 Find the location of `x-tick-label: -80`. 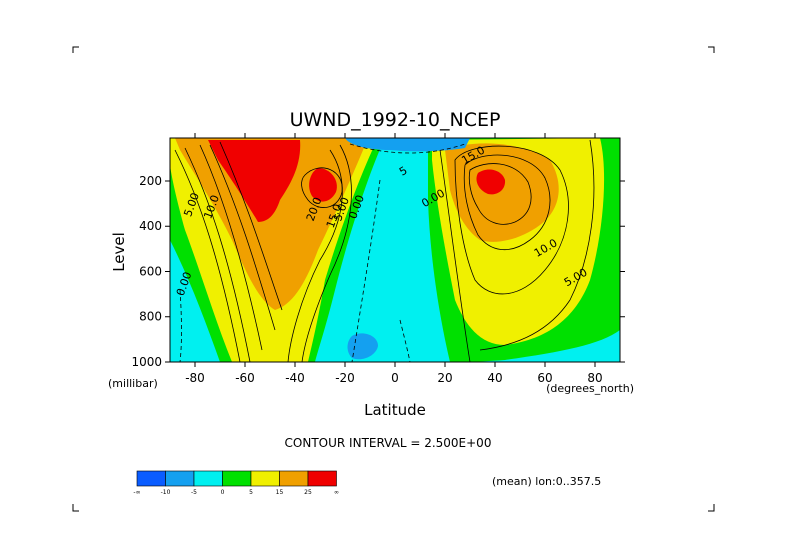

x-tick-label: -80 is located at coordinates (195, 378).